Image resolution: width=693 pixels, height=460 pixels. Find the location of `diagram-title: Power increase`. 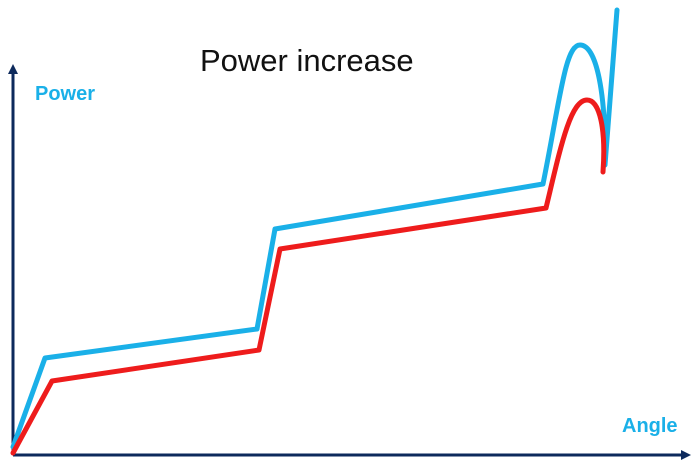

diagram-title: Power increase is located at coordinates (307, 61).